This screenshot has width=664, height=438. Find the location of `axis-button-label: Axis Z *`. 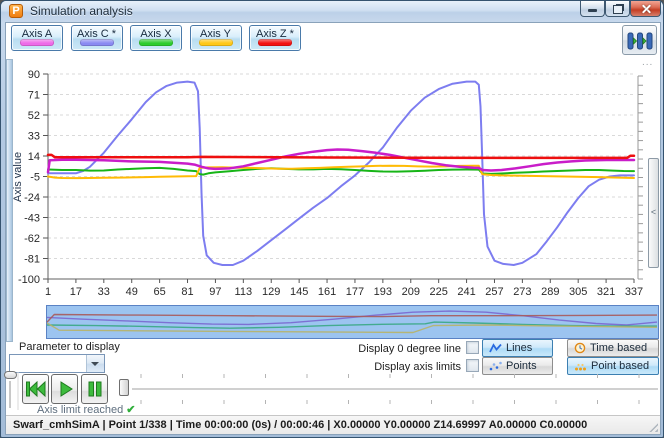

axis-button-label: Axis Z * is located at coordinates (275, 34).